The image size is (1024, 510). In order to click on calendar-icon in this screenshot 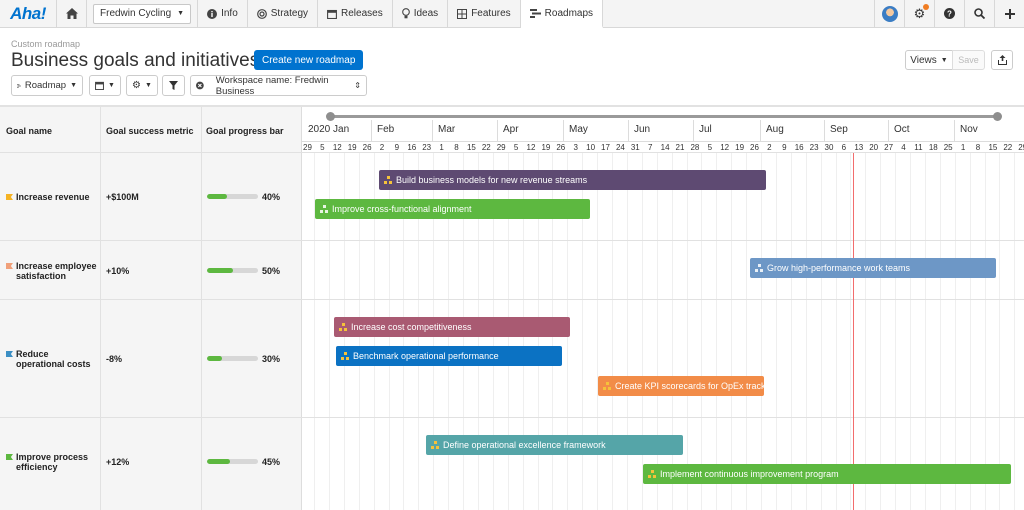, I will do `click(99, 85)`.